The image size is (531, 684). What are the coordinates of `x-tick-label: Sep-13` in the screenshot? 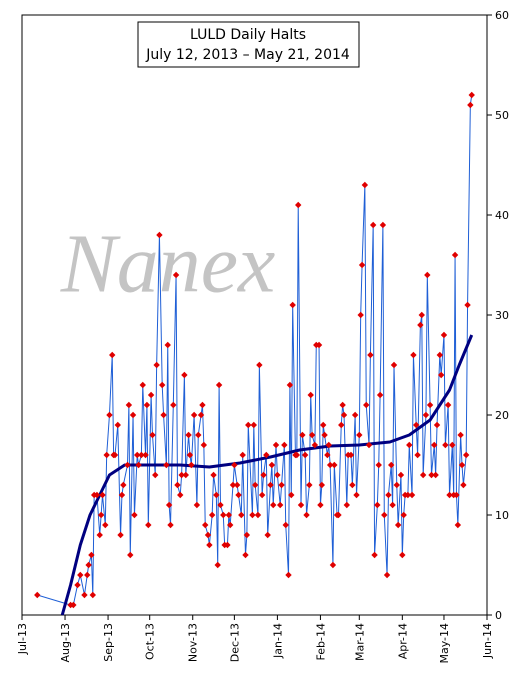 It's located at (108, 642).